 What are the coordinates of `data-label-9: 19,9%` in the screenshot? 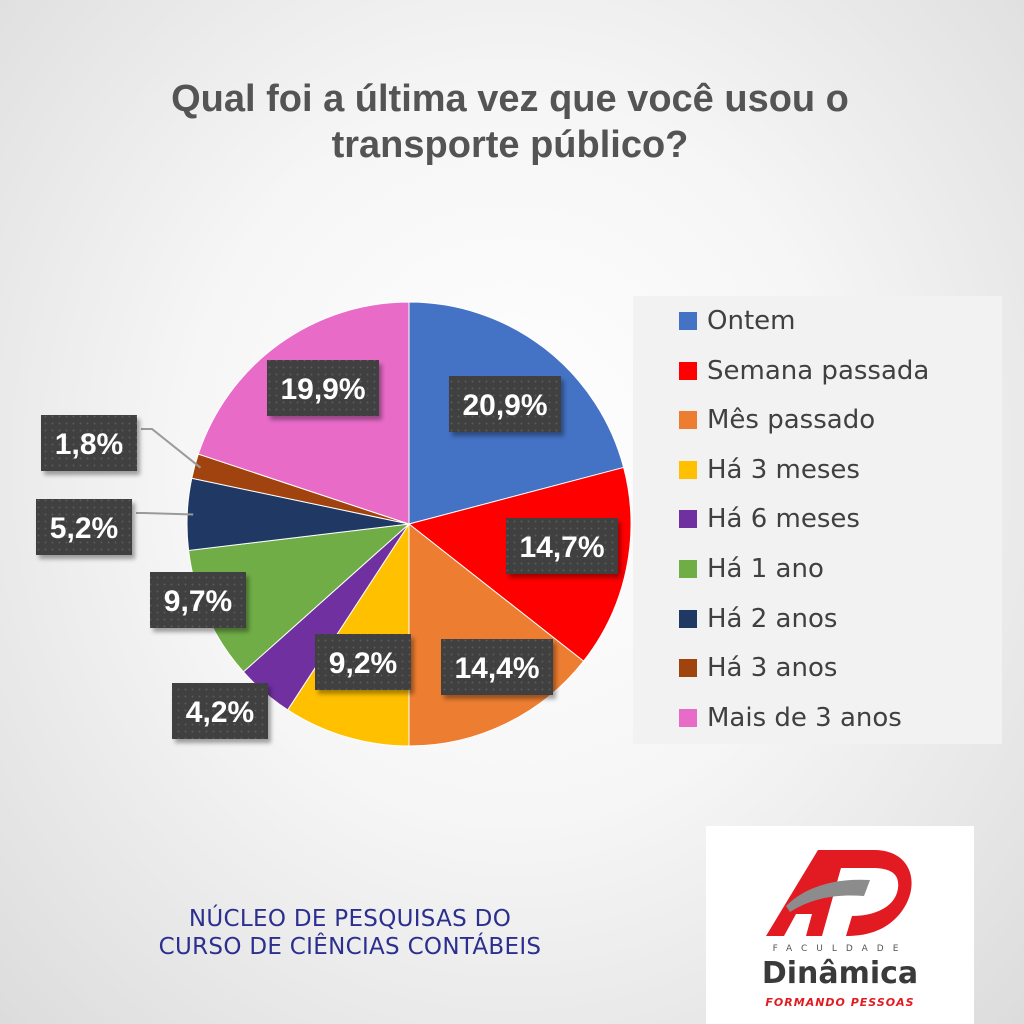 It's located at (323, 388).